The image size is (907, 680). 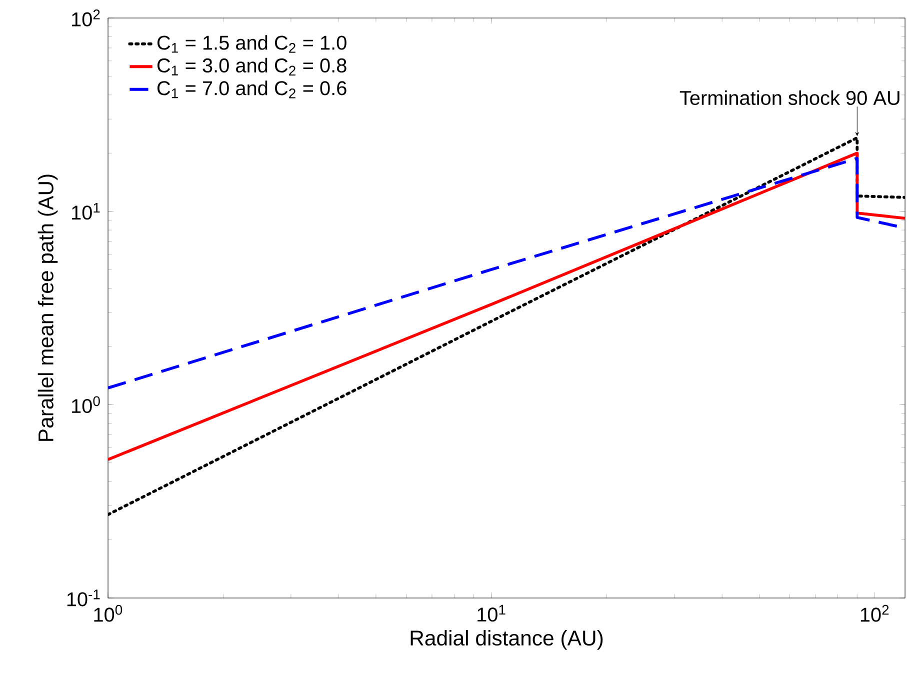 What do you see at coordinates (86, 211) in the screenshot?
I see `y-tick-label: 10$^{1}$` at bounding box center [86, 211].